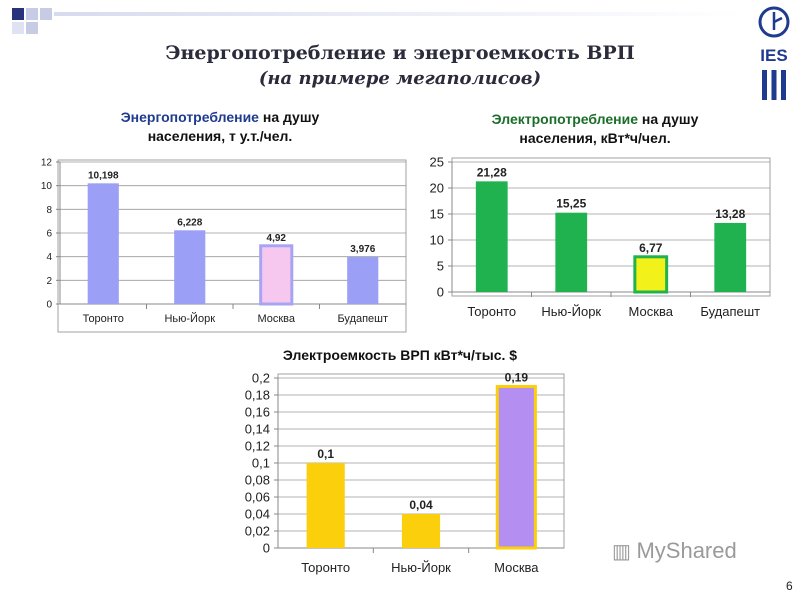 The image size is (800, 600). I want to click on data-label: 0,1, so click(325, 454).